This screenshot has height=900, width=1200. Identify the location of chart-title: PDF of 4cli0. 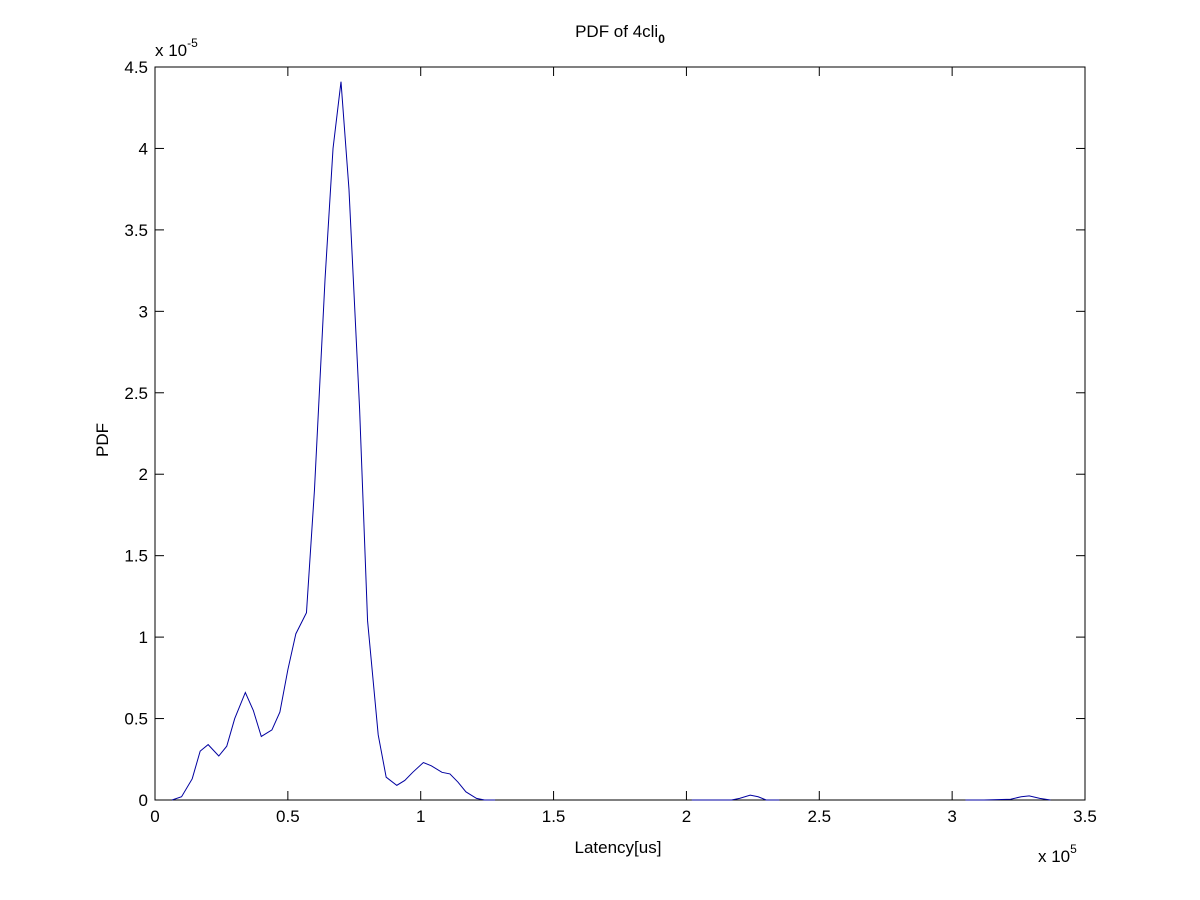
(620, 34).